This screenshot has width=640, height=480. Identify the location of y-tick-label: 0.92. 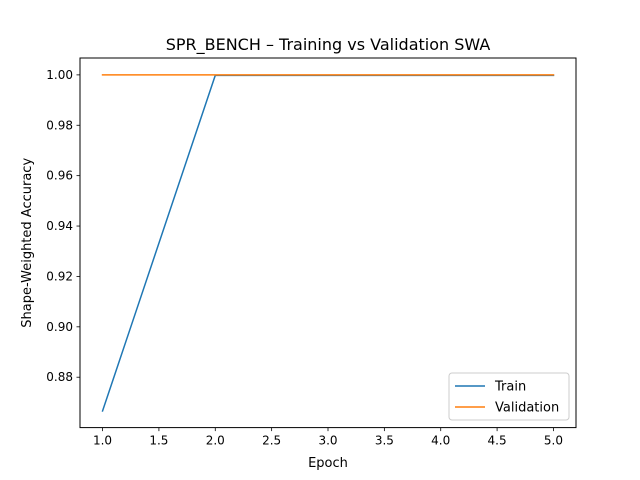
(59, 276).